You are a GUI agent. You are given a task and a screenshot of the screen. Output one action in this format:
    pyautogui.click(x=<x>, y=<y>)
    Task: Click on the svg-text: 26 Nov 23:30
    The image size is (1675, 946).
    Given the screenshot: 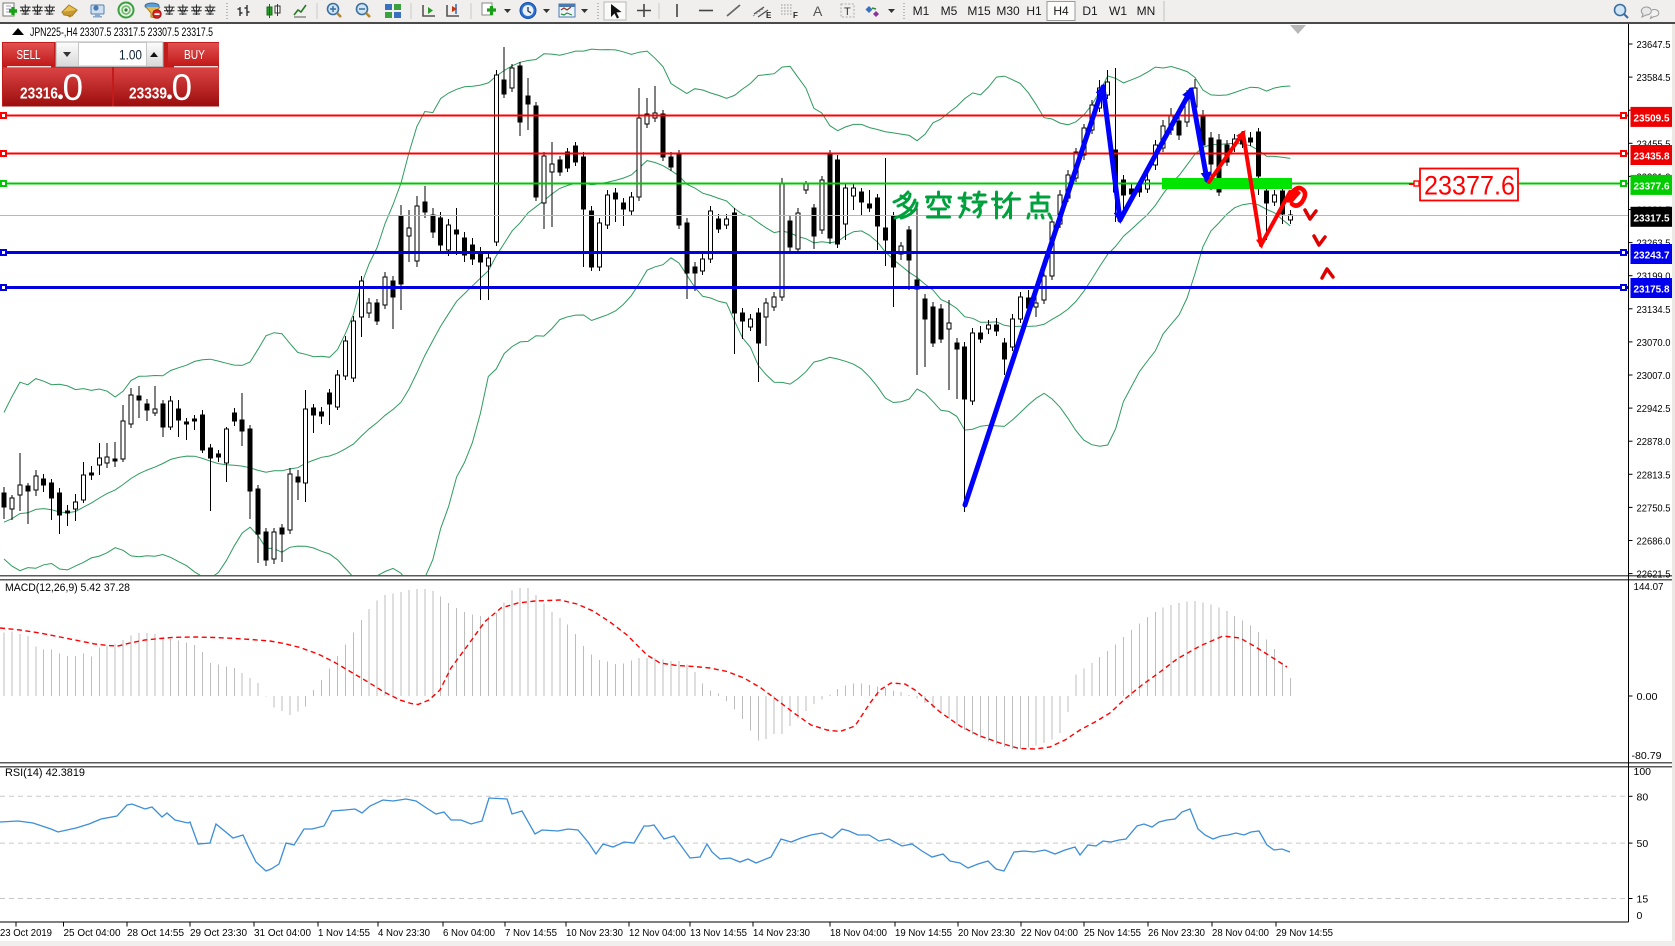 What is the action you would take?
    pyautogui.click(x=1176, y=933)
    